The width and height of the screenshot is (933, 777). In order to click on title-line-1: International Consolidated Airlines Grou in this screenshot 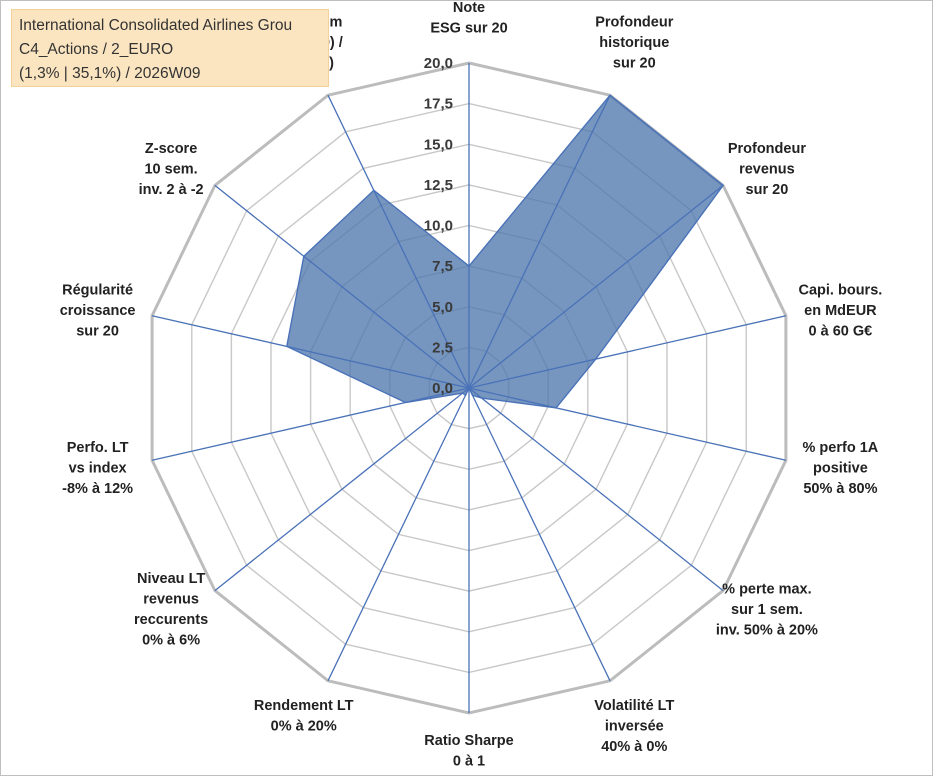, I will do `click(156, 25)`.